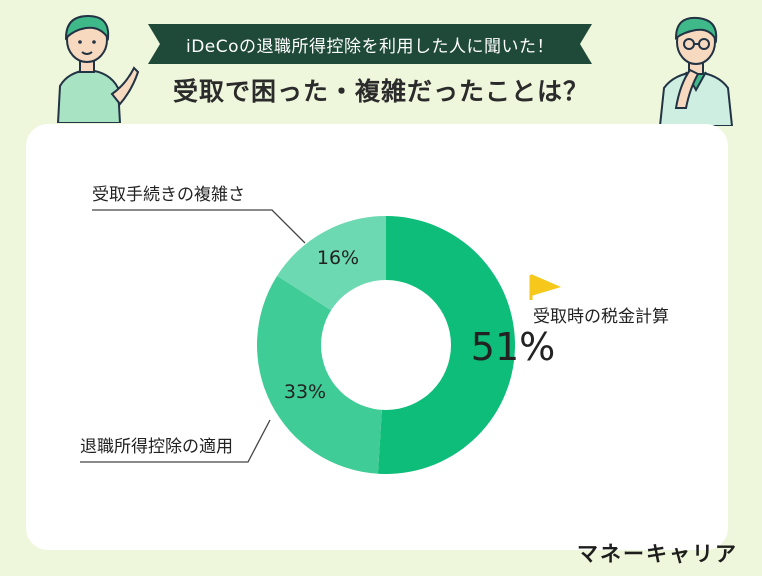 The image size is (762, 576). What do you see at coordinates (545, 287) in the screenshot?
I see `flag-icon` at bounding box center [545, 287].